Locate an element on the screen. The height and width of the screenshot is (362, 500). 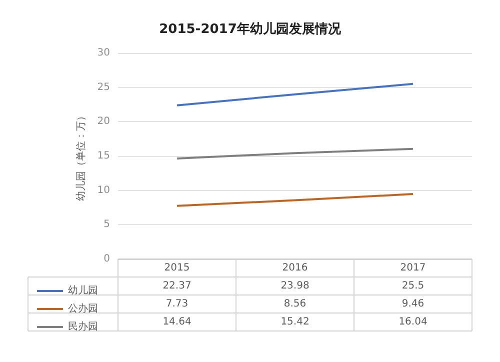
y-tick-label: 20 is located at coordinates (103, 122).